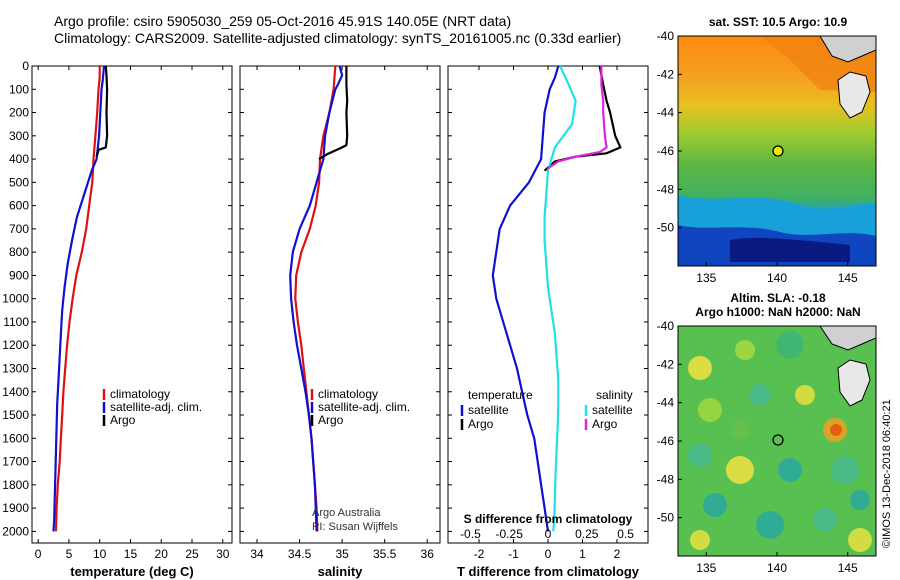  What do you see at coordinates (19, 136) in the screenshot?
I see `depth-tick-label: 300` at bounding box center [19, 136].